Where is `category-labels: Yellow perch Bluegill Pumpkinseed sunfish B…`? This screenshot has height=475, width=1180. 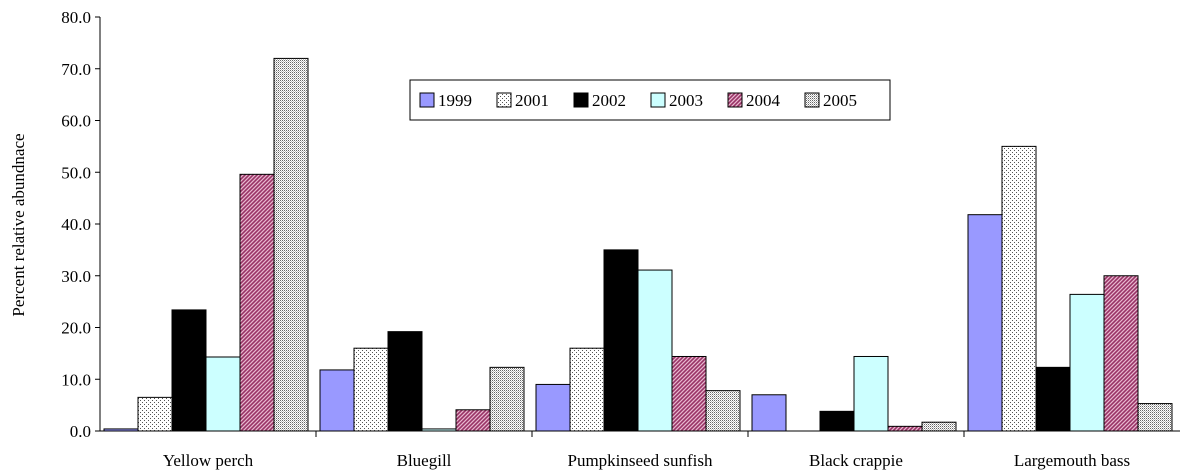
category-labels: Yellow perch Bluegill Pumpkinseed sunfish B… is located at coordinates (646, 450).